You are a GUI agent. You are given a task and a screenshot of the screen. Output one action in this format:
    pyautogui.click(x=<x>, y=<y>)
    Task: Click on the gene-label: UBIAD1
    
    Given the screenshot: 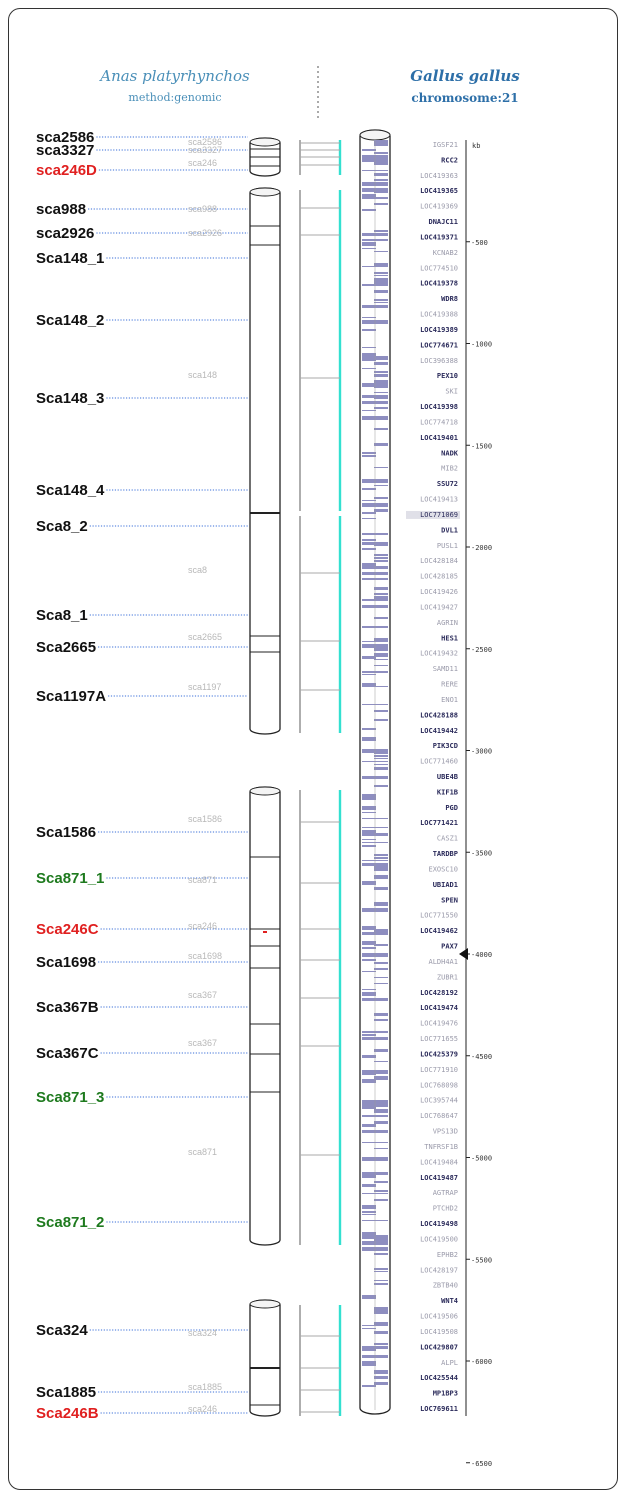 What is the action you would take?
    pyautogui.click(x=445, y=885)
    